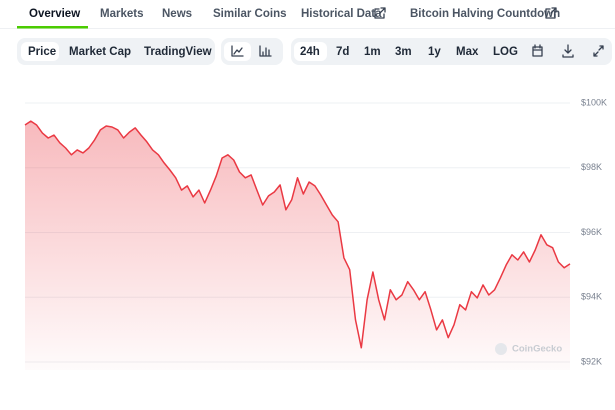  Describe the element at coordinates (467, 52) in the screenshot. I see `range-button: Max` at that location.